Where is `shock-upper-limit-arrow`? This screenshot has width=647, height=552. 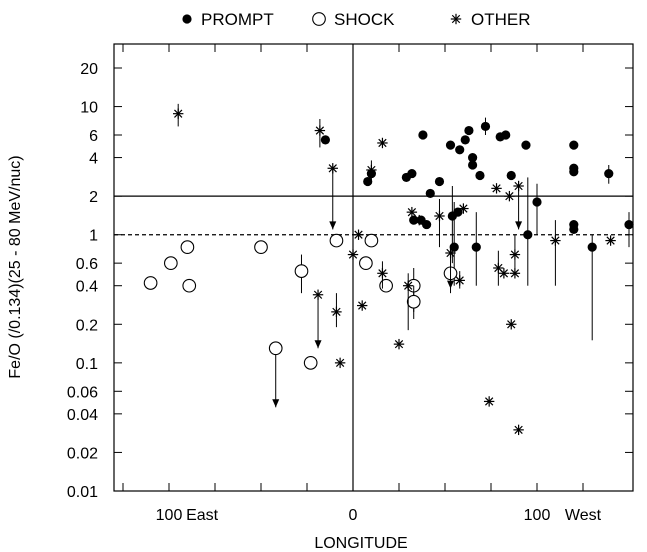 shock-upper-limit-arrow is located at coordinates (276, 403).